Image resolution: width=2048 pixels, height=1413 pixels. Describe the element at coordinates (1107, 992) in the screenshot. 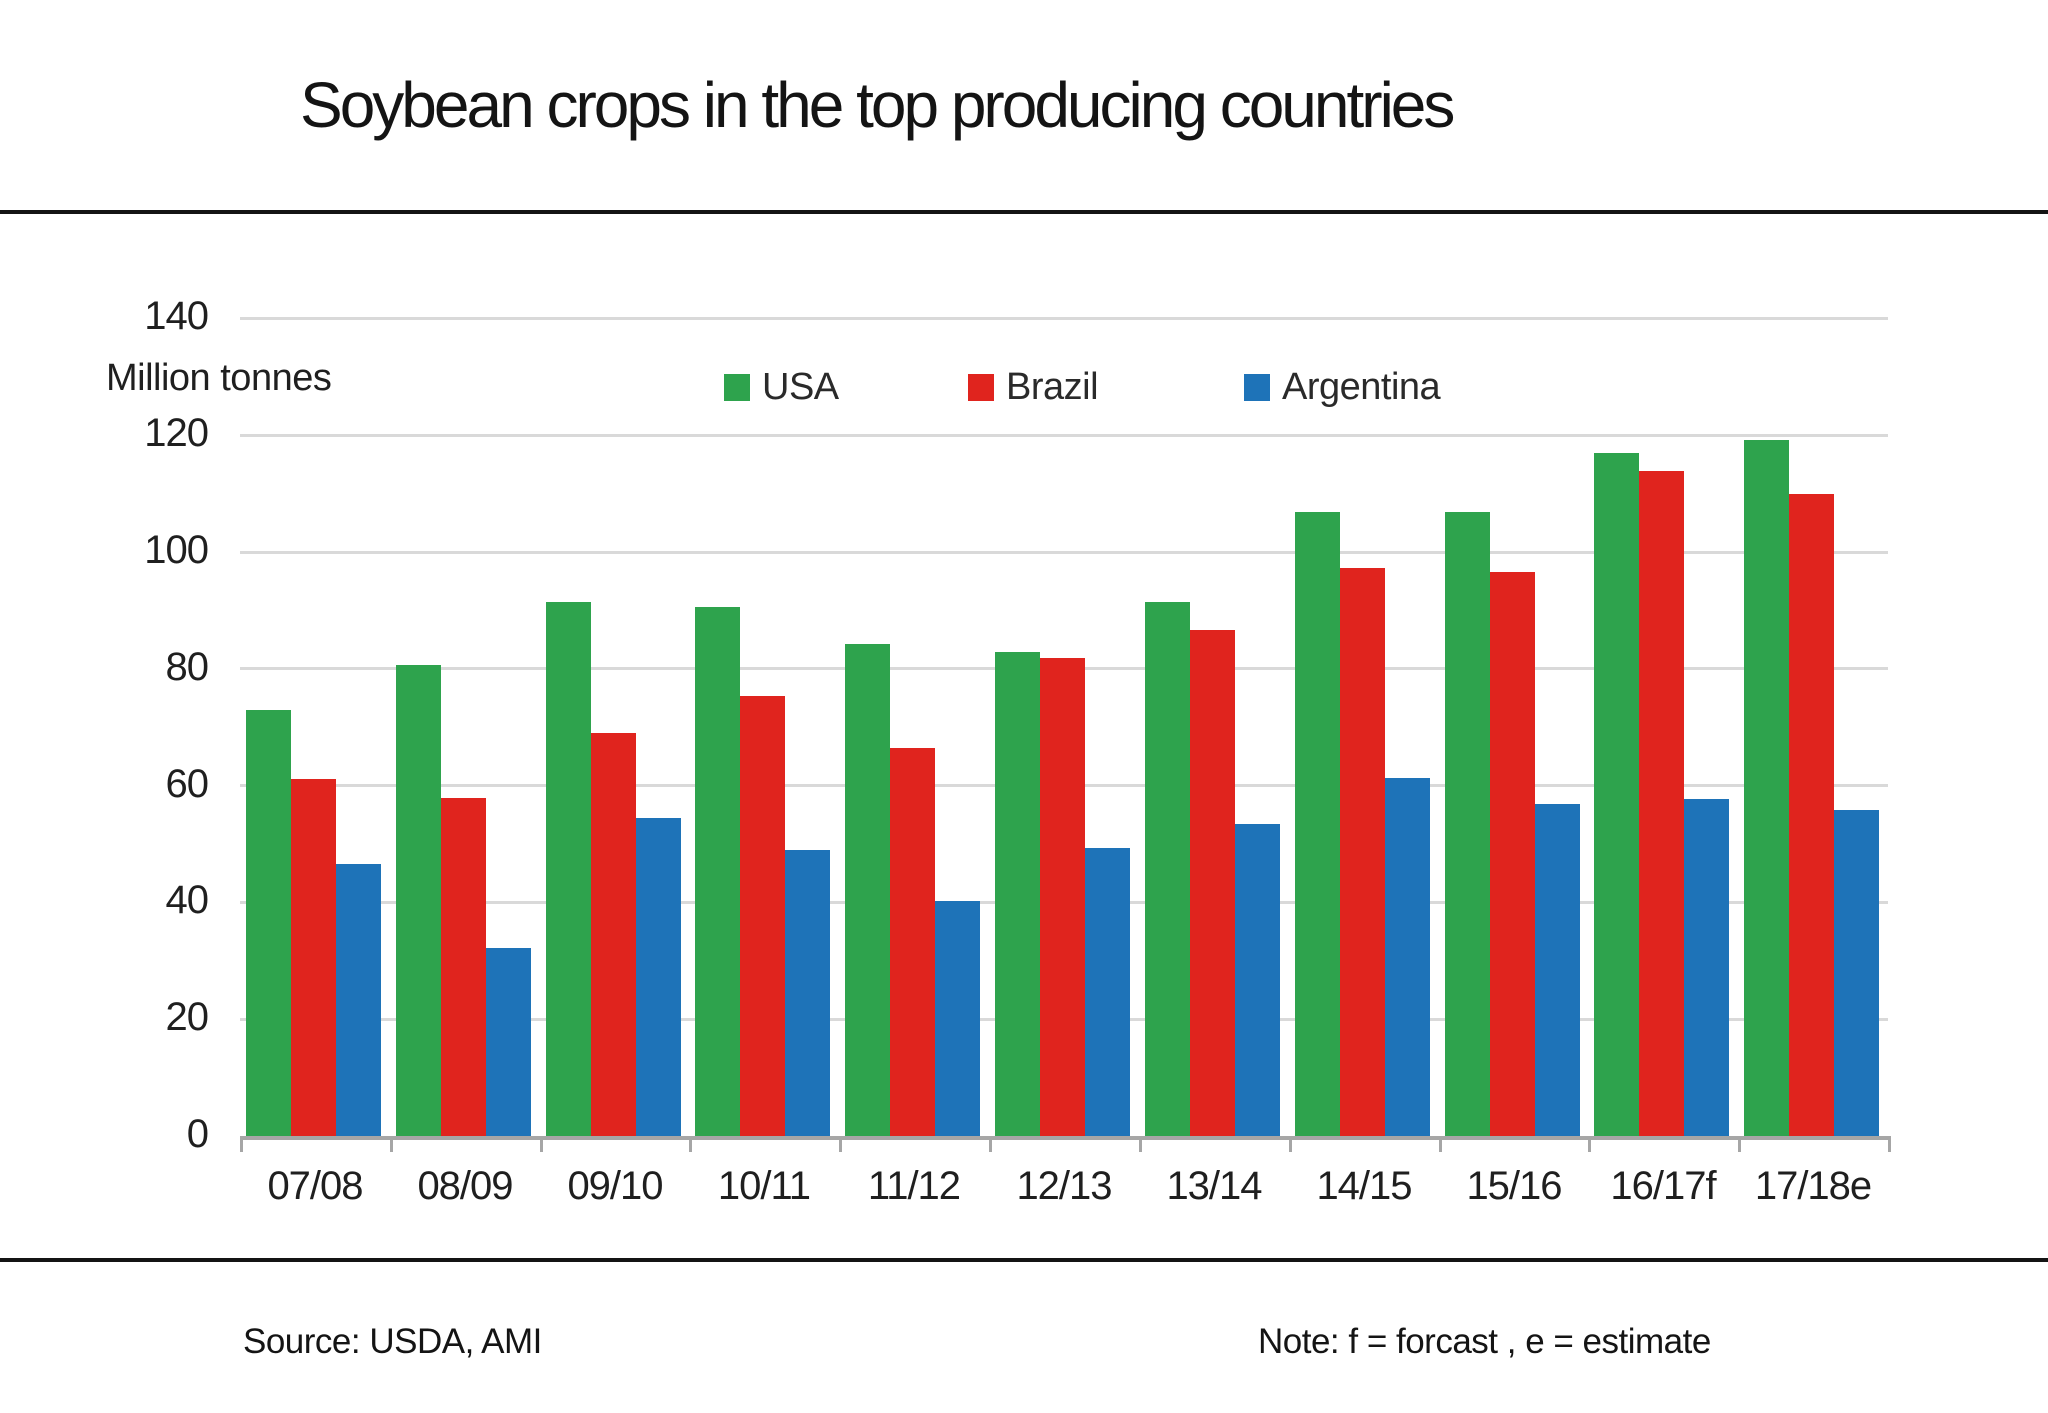

I see `bar-argentina-12/13` at that location.